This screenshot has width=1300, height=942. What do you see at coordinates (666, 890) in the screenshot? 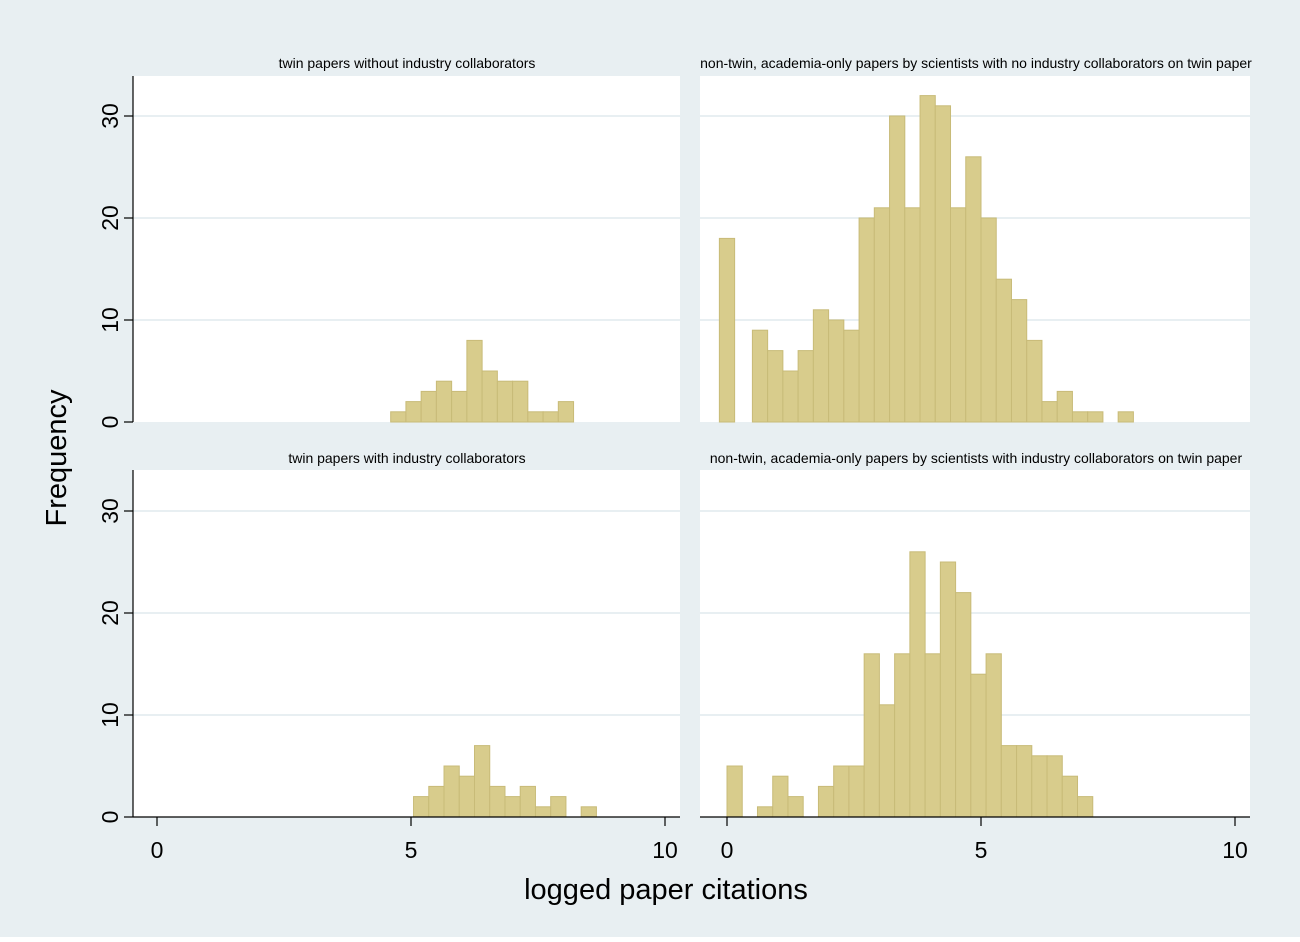
I see `x-axis-label: logged paper citations` at bounding box center [666, 890].